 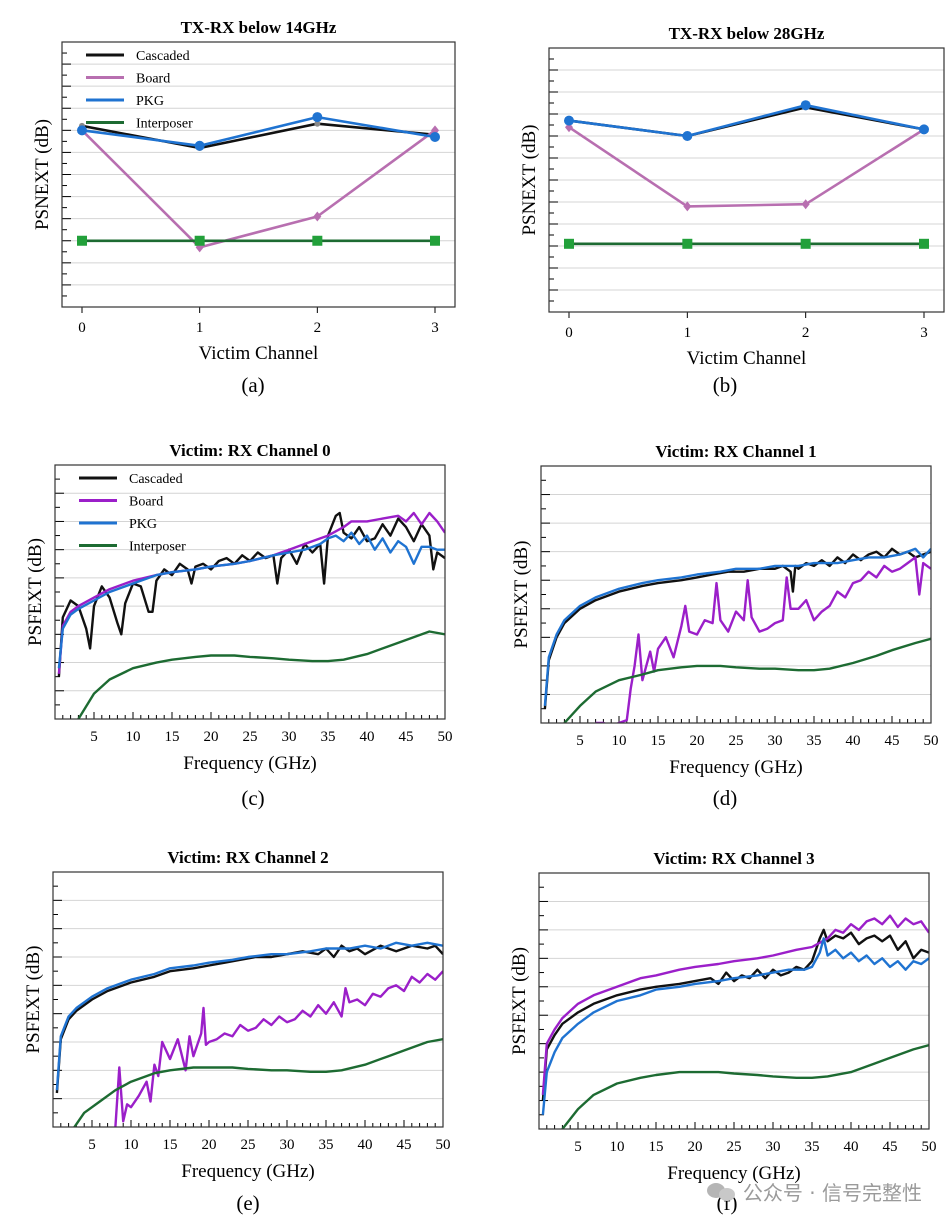 What do you see at coordinates (747, 358) in the screenshot?
I see `x-axis-label: Victim Channel` at bounding box center [747, 358].